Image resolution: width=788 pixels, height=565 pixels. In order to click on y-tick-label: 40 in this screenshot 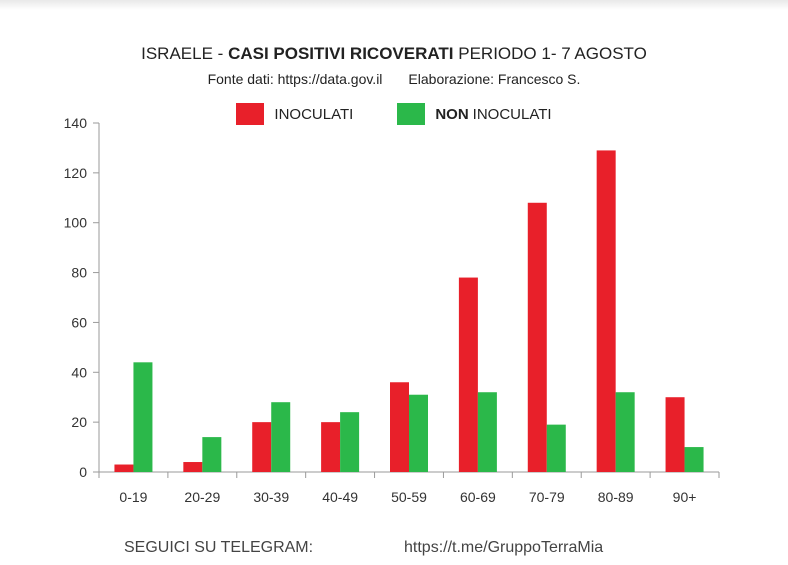, I will do `click(79, 372)`.